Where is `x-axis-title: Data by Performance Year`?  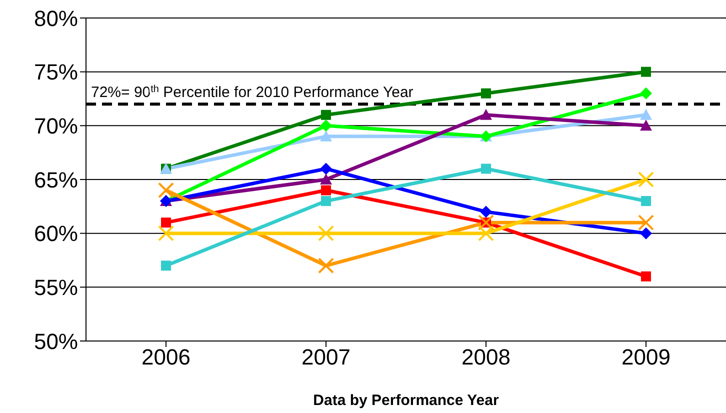
x-axis-title: Data by Performance Year is located at coordinates (406, 400).